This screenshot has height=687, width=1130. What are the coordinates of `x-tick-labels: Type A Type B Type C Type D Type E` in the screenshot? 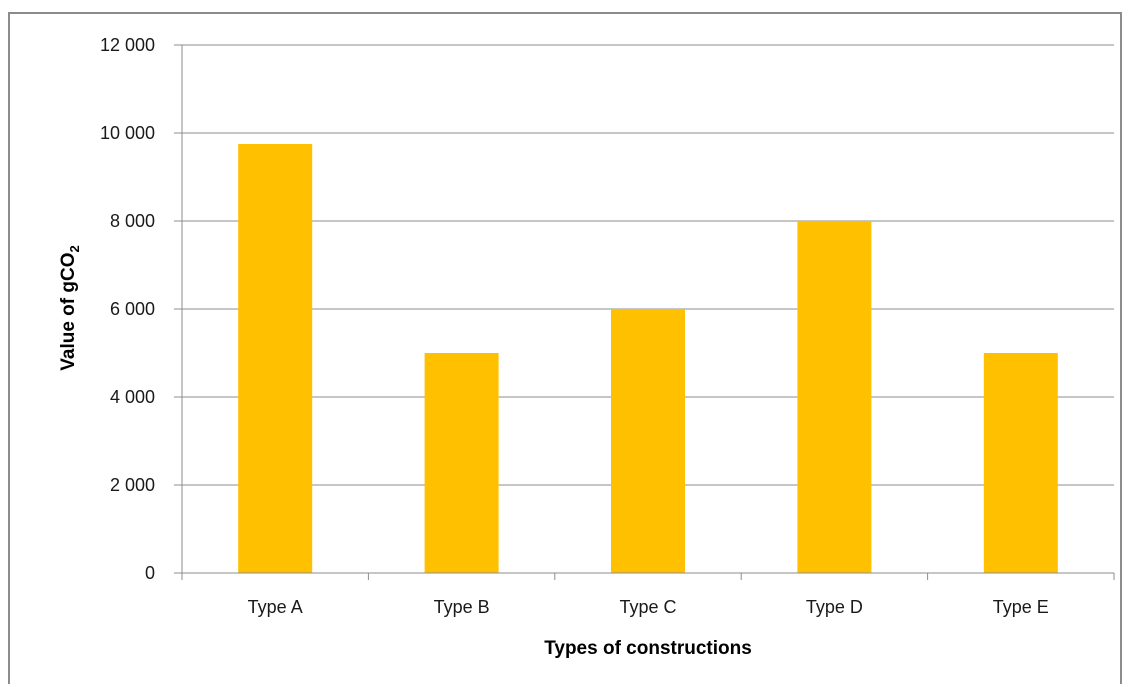 It's located at (648, 607).